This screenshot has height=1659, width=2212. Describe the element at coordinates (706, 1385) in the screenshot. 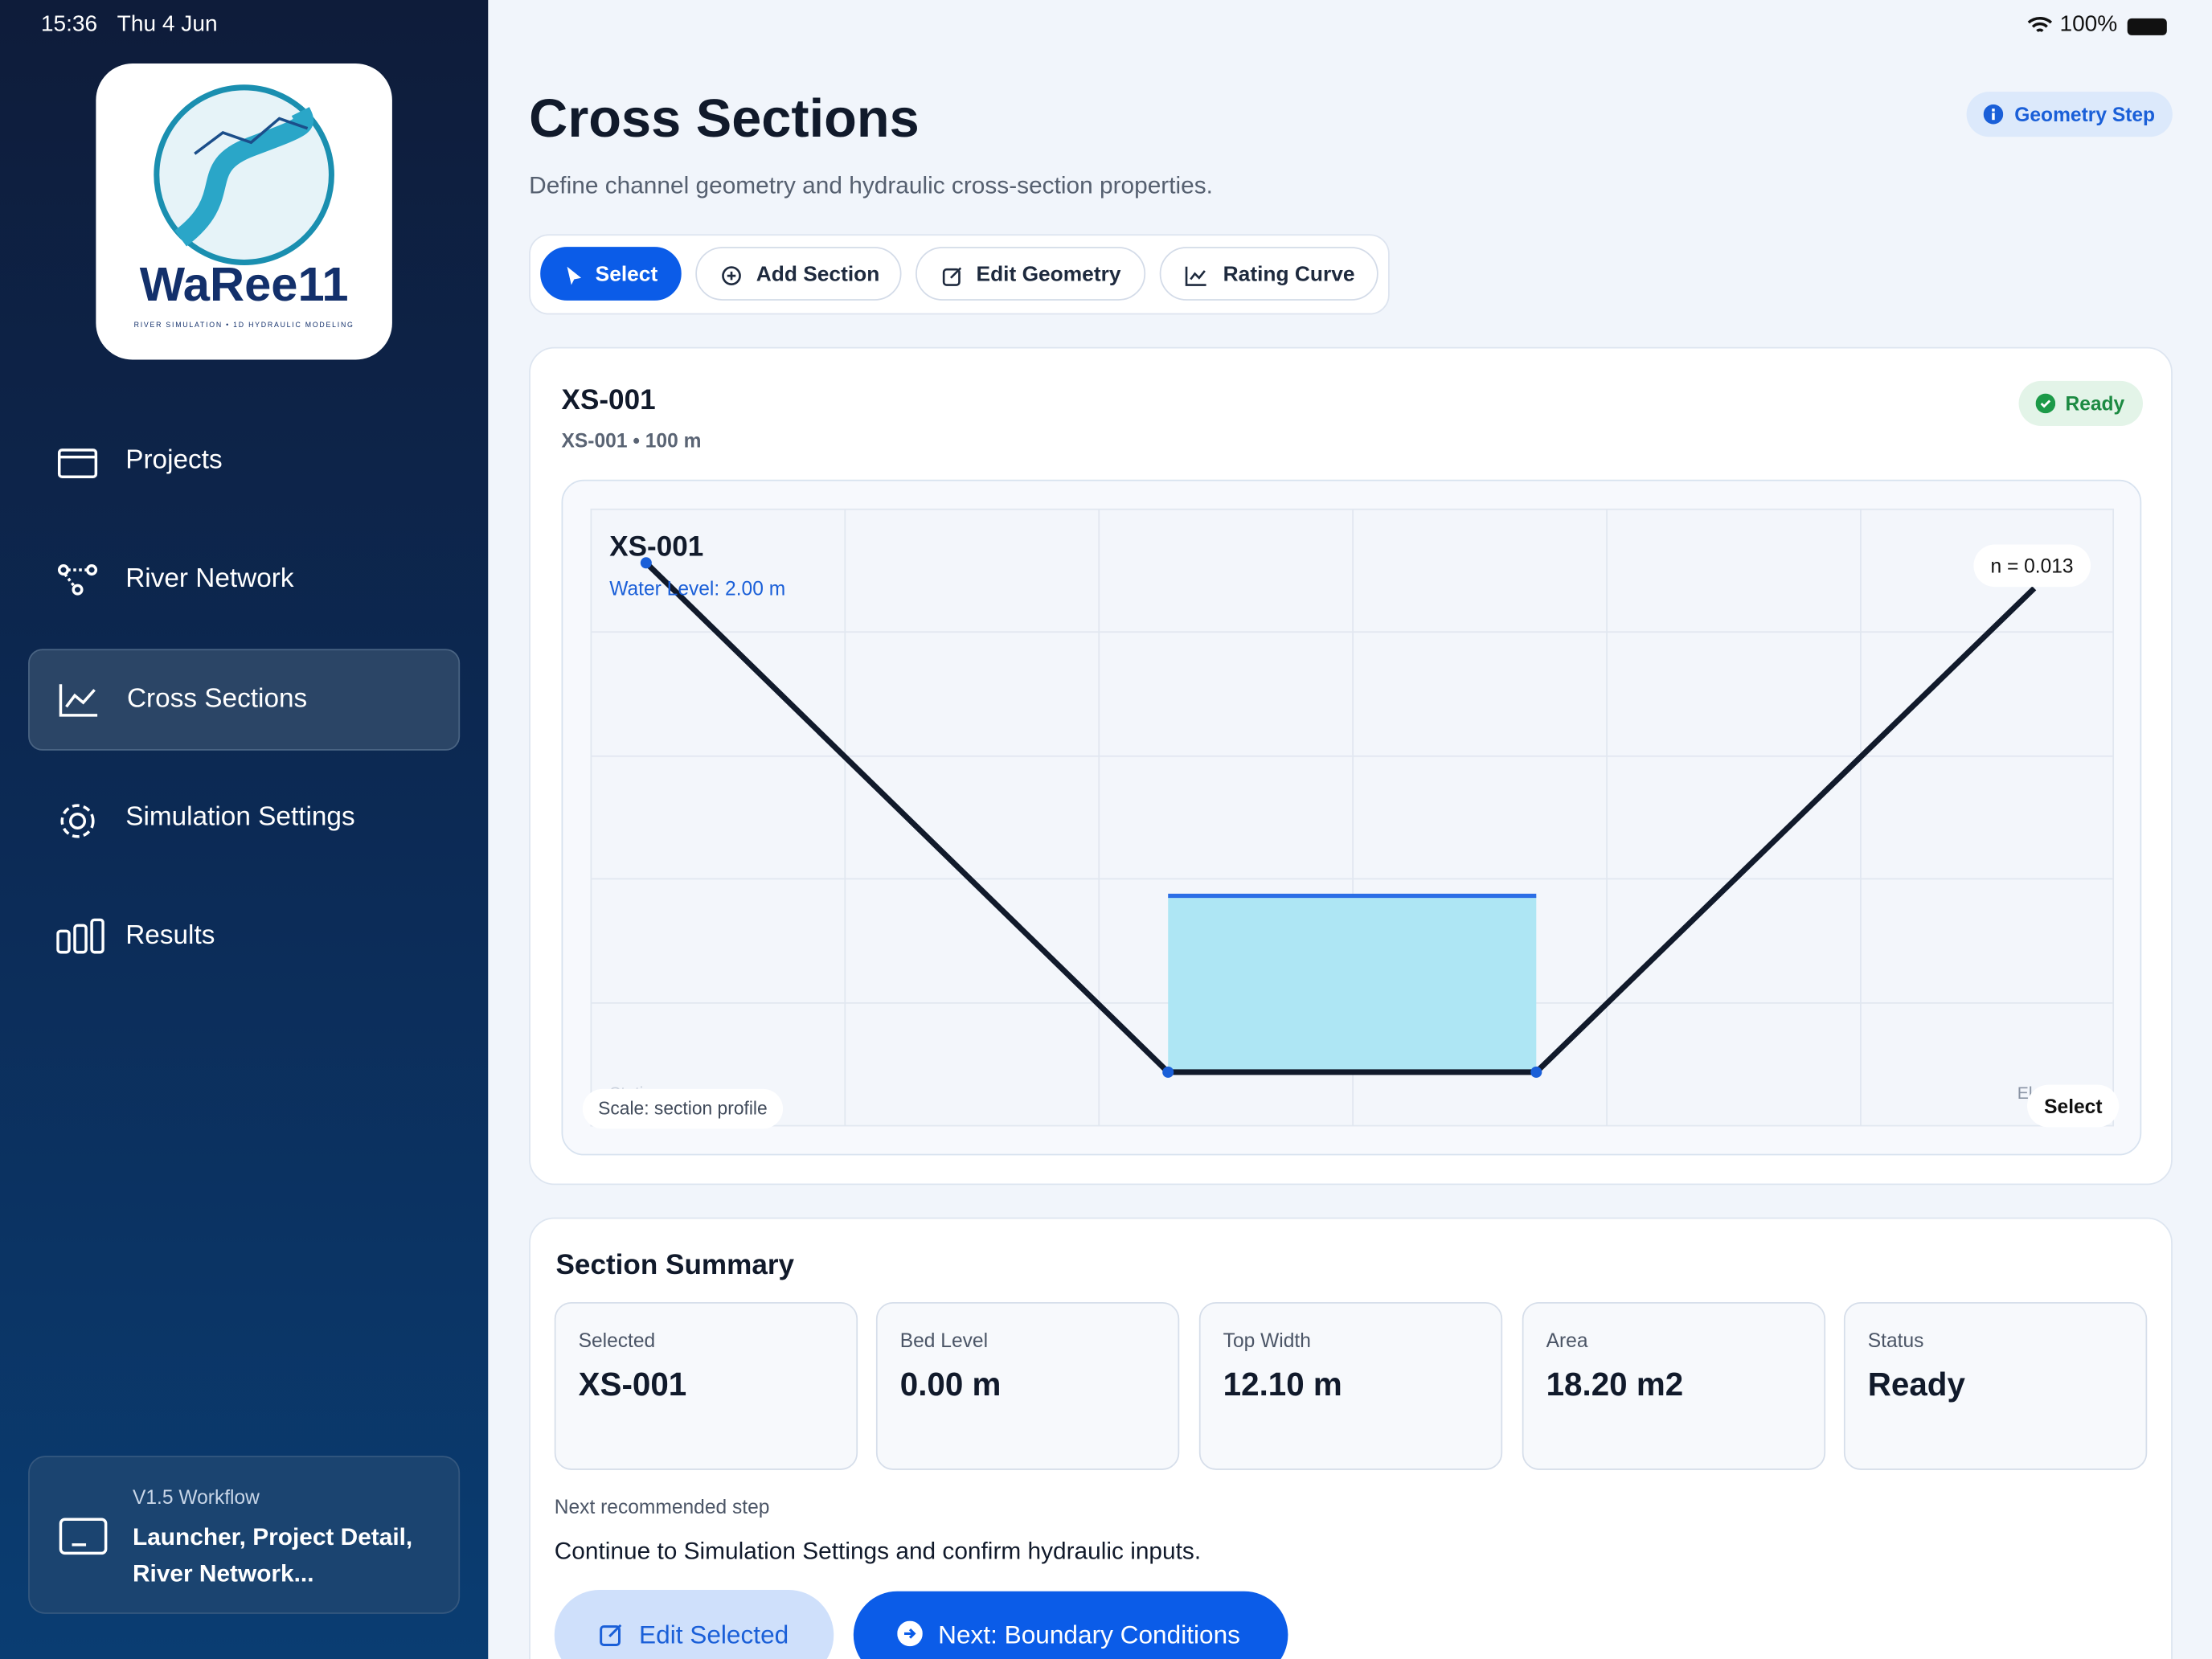

I see `stat-card: Selected XS-001` at that location.